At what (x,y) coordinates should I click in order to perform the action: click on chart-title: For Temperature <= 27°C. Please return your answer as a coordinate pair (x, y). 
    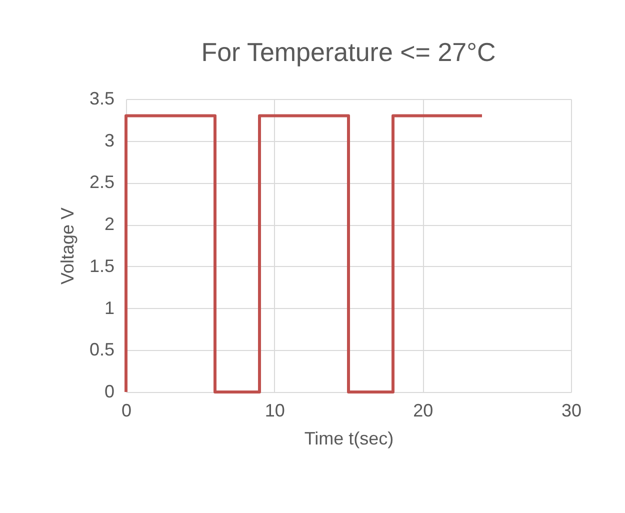
    Looking at the image, I should click on (348, 52).